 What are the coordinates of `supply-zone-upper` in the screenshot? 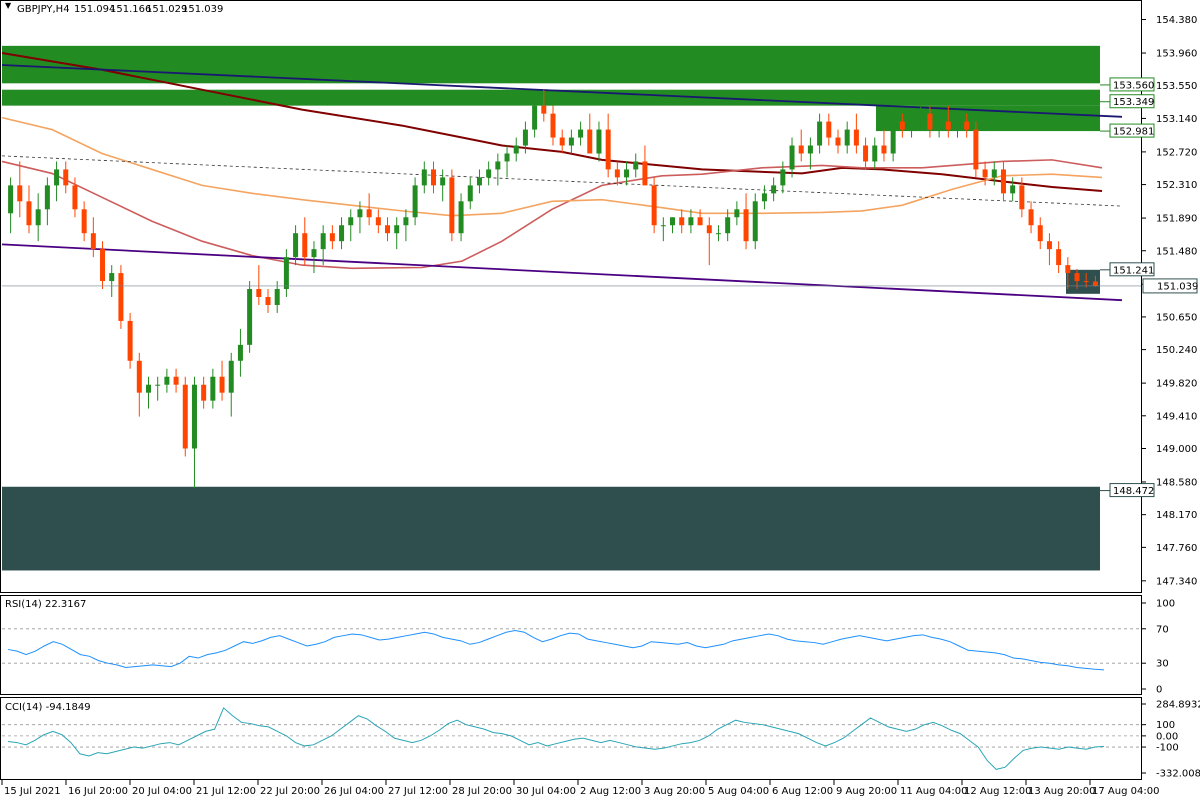 It's located at (551, 64).